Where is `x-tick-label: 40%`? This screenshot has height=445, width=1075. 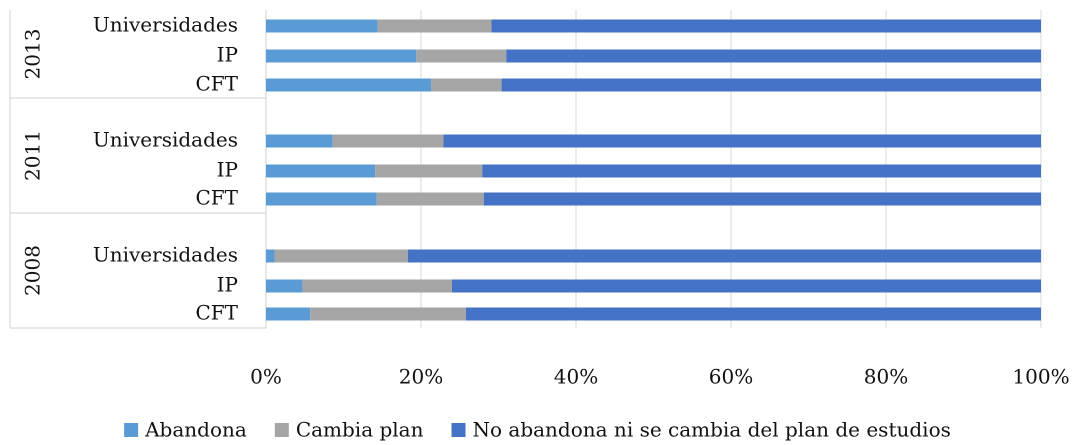 x-tick-label: 40% is located at coordinates (576, 377).